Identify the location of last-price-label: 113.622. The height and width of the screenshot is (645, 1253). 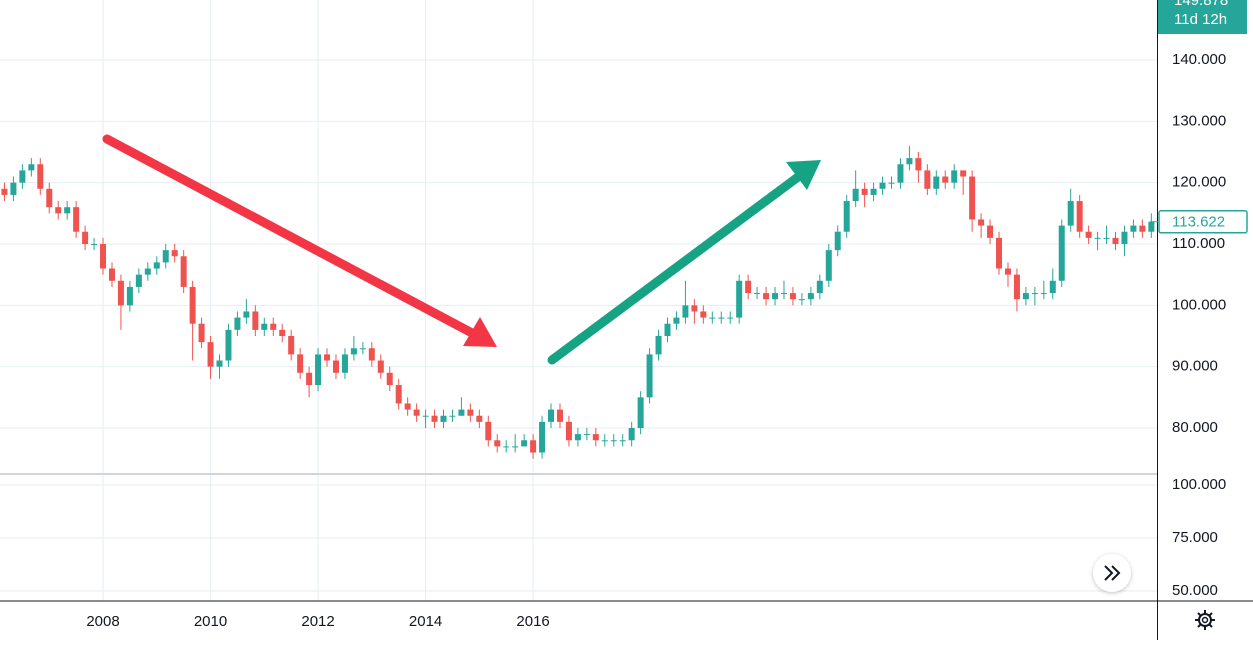
(1198, 222).